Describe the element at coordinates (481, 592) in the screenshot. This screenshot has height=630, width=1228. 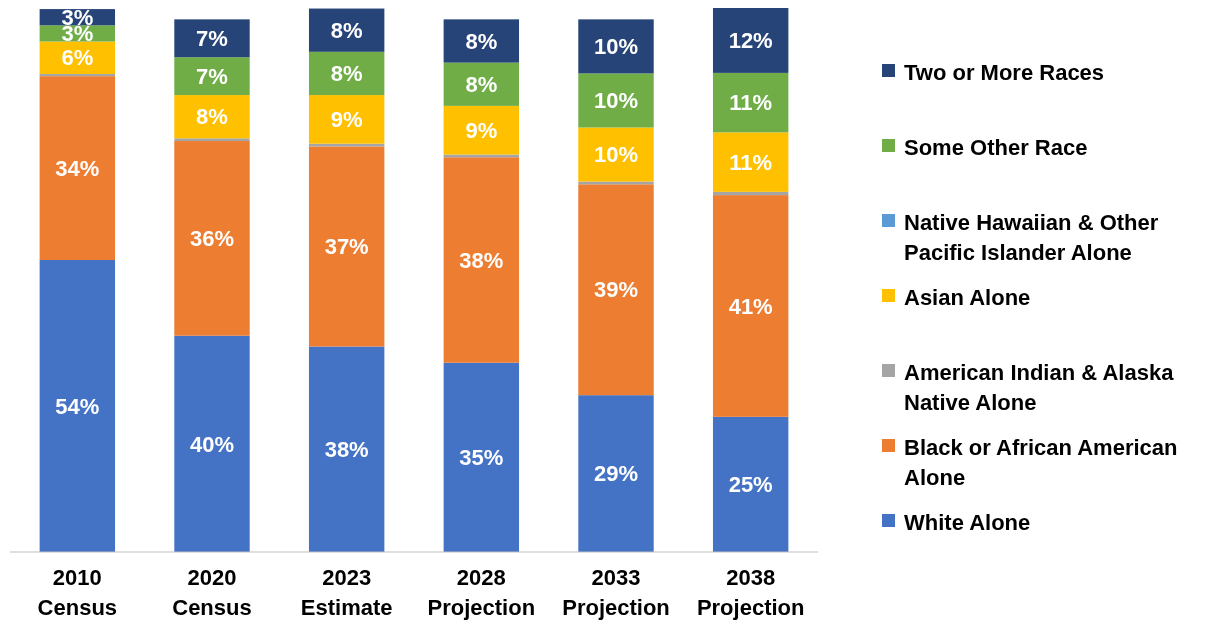
I see `x-tick-label: 2028 Projection` at that location.